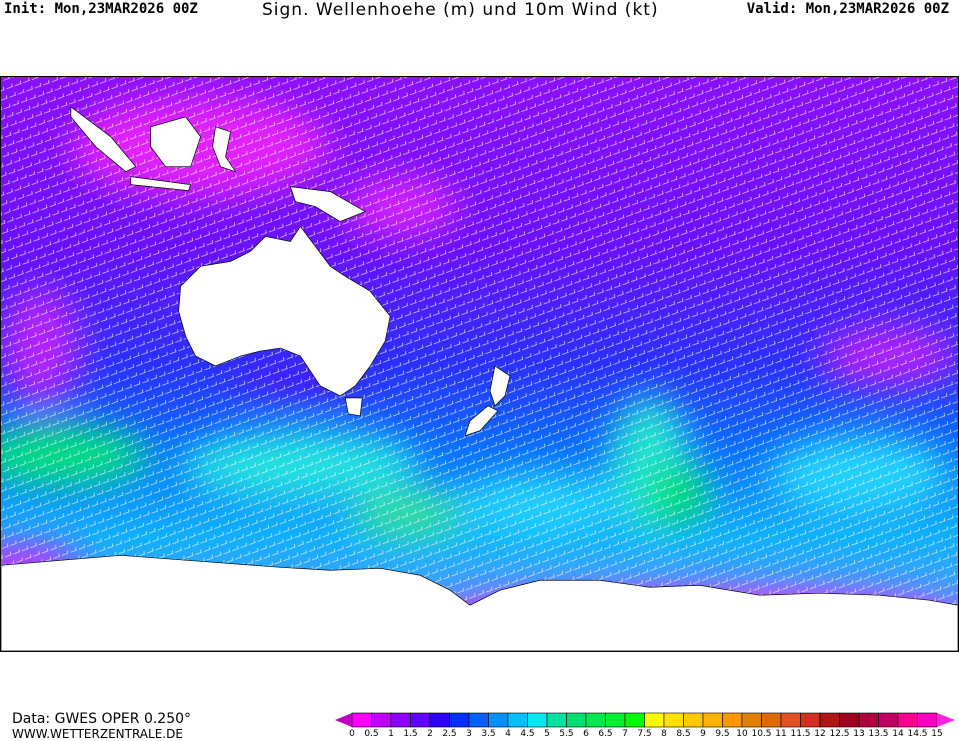  Describe the element at coordinates (946, 720) in the screenshot. I see `colorbar-over-arrow` at that location.